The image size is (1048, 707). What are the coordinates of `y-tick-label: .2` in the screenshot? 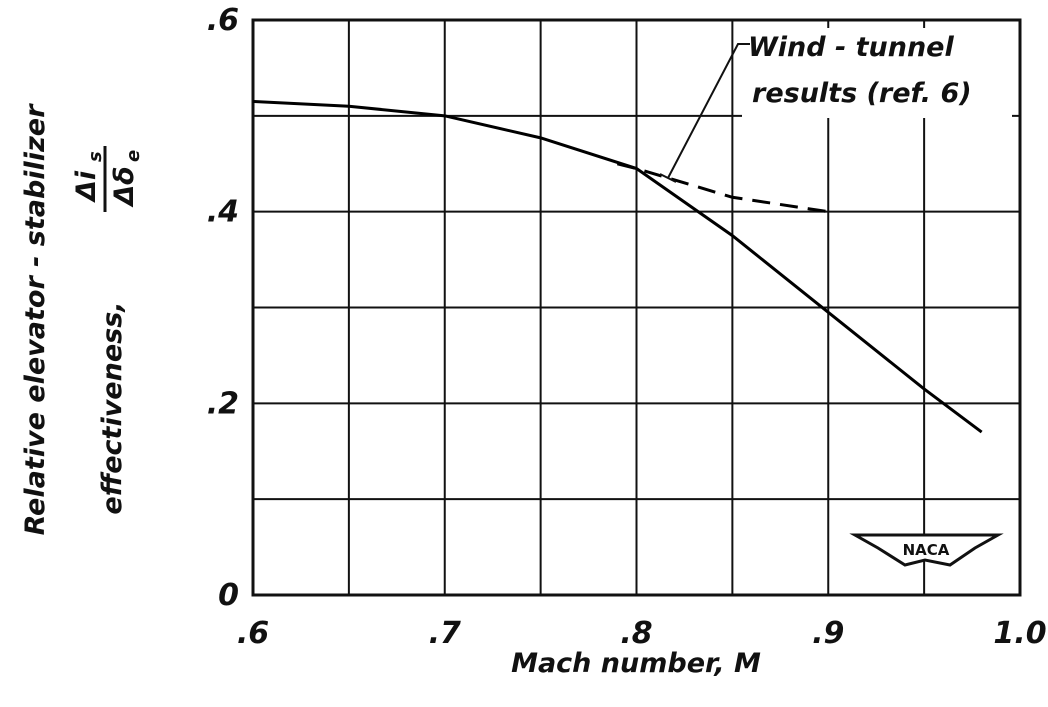 It's located at (223, 403).